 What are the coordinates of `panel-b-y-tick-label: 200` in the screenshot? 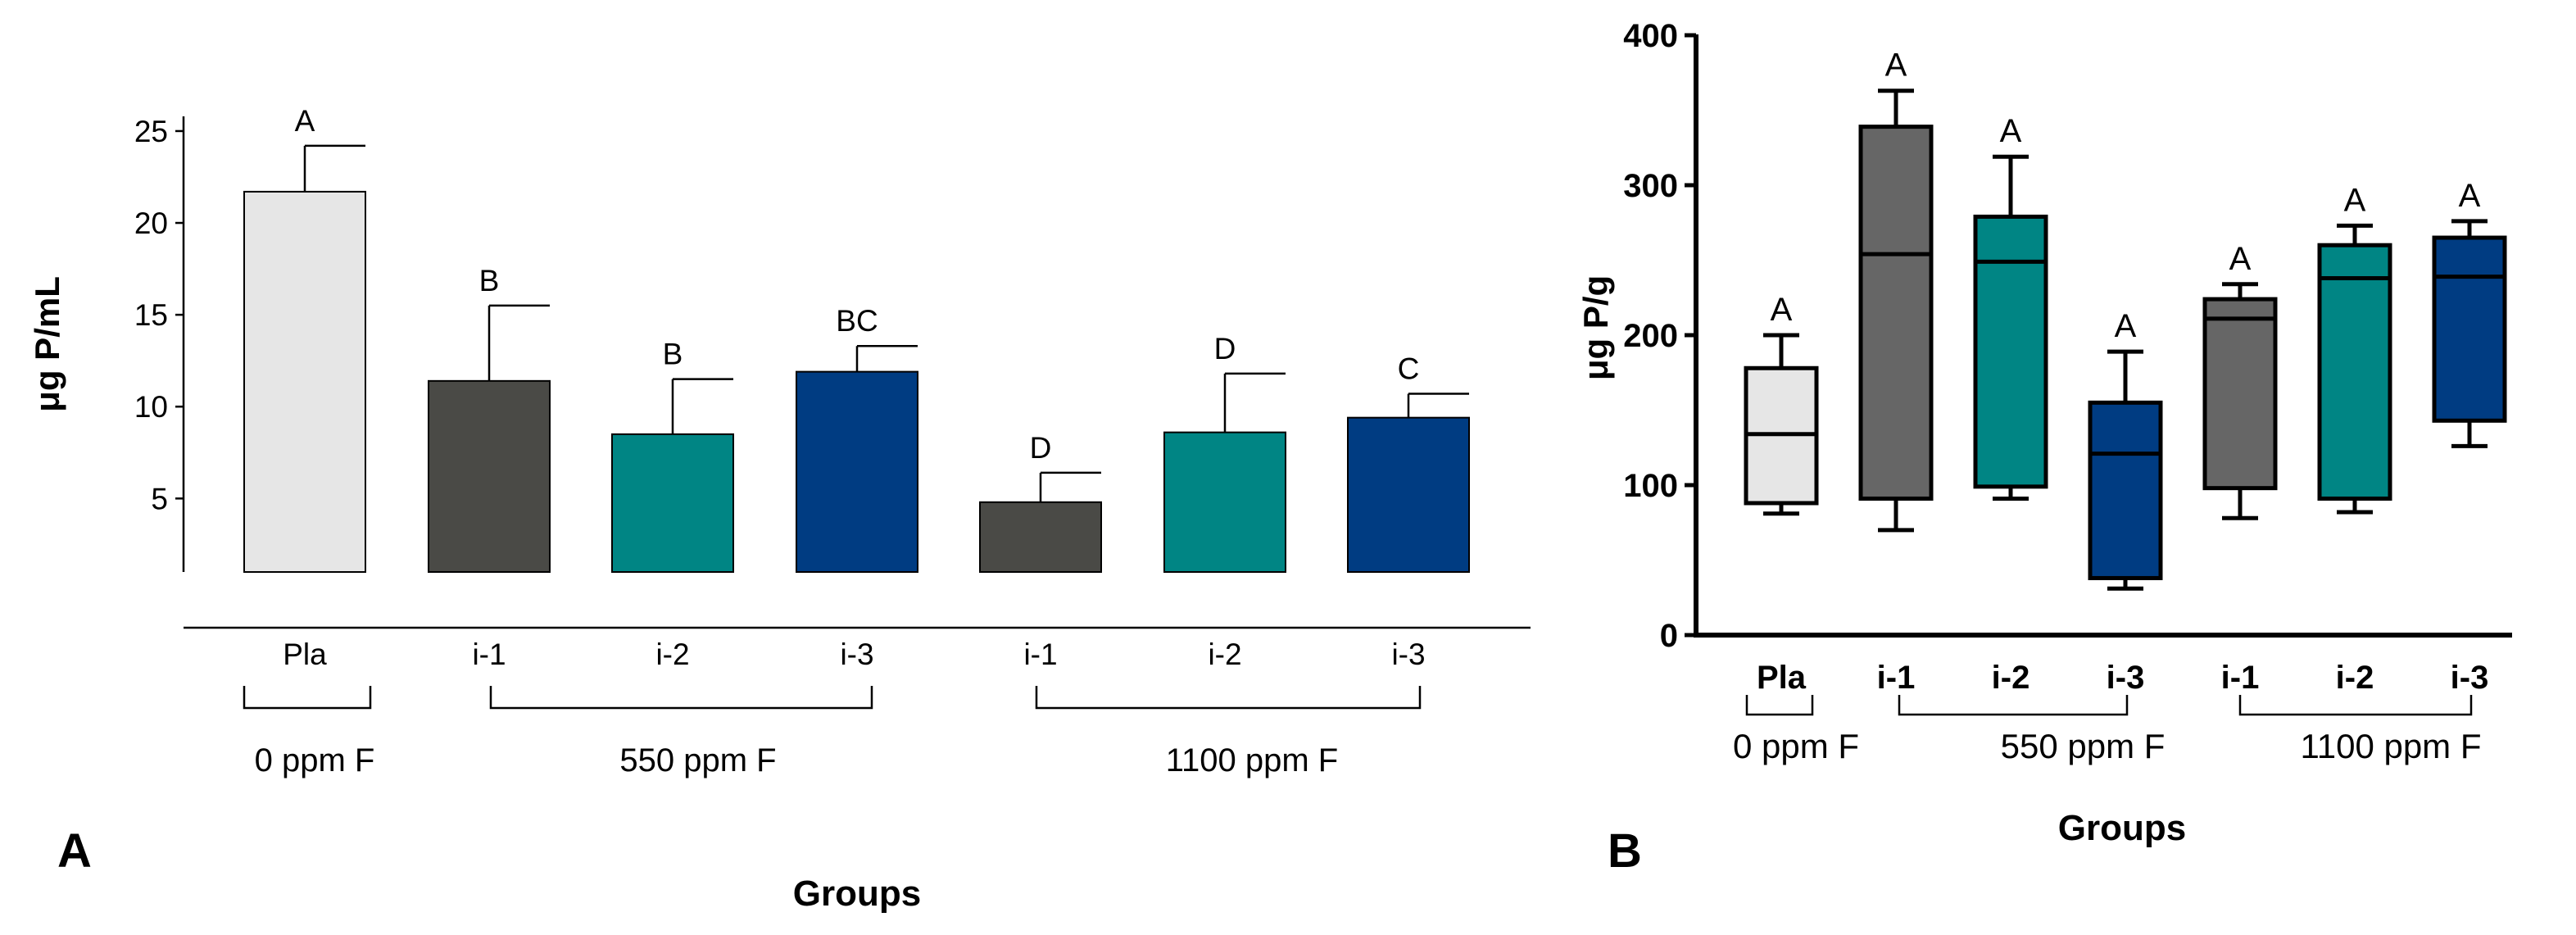 It's located at (1650, 336).